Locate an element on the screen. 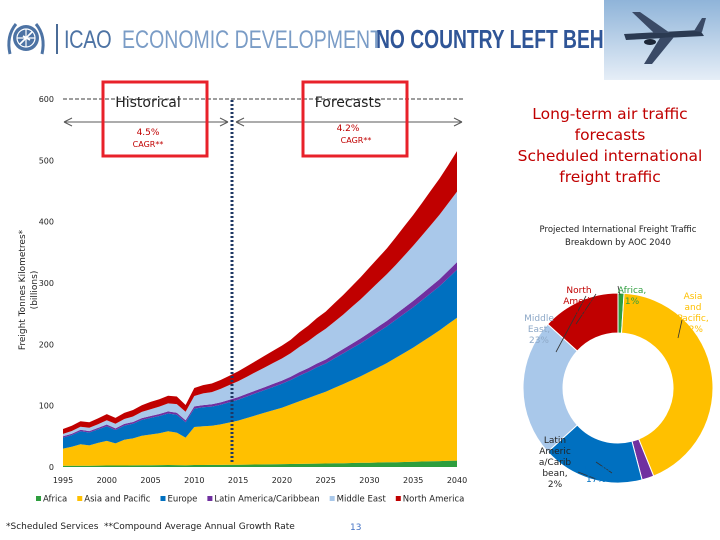  header-slogan: NO COUNTRY LEFT BEHIND is located at coordinates (506, 39).